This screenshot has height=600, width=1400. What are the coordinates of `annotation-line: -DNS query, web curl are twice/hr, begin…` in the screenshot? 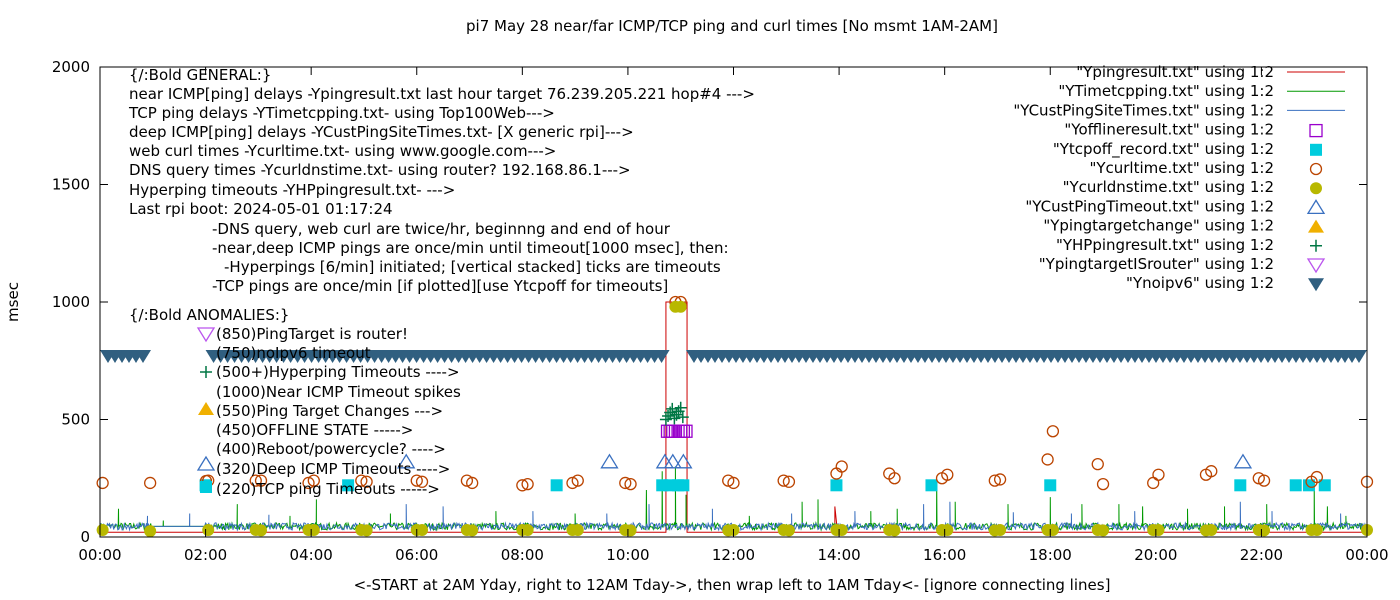 It's located at (441, 229).